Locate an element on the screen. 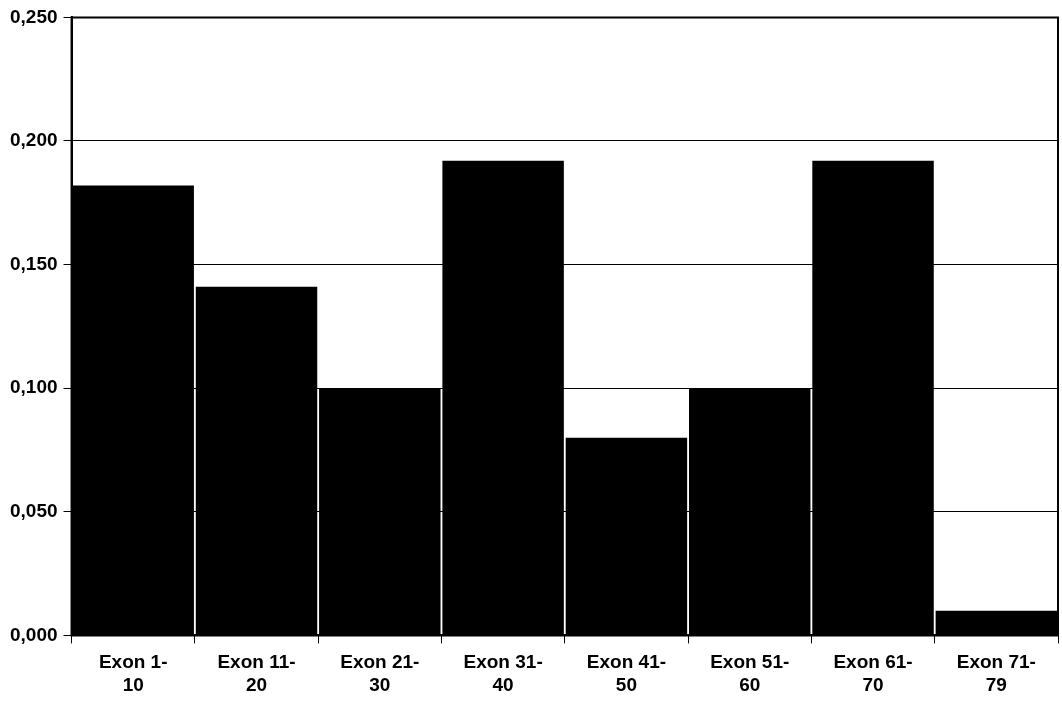  y-tick-label: 0,100 is located at coordinates (34, 387).